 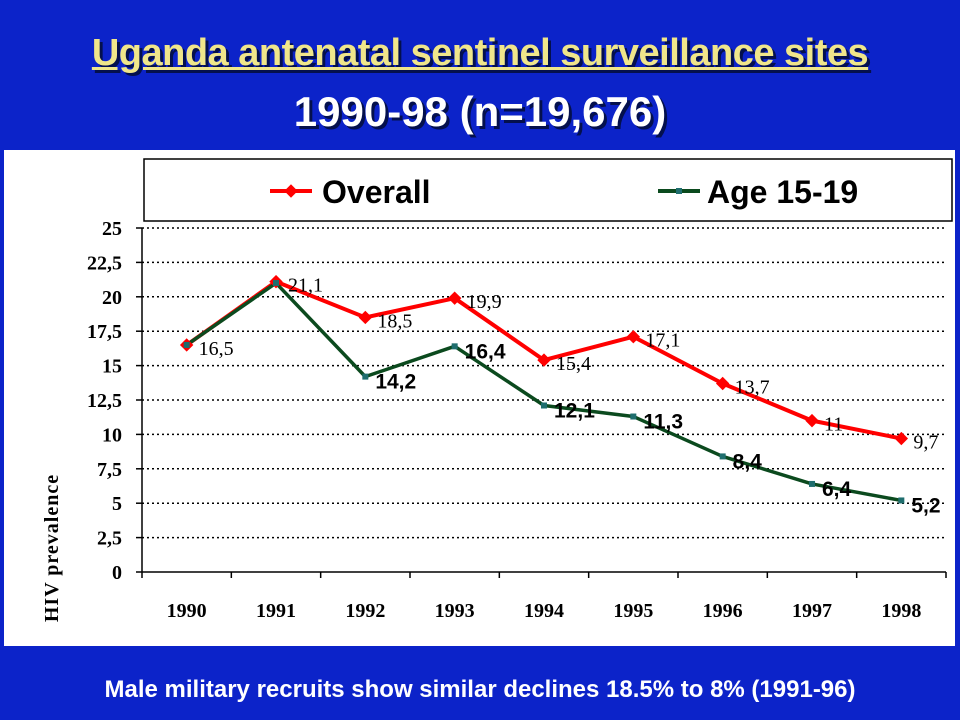 I want to click on x-tick-label: 1996, so click(x=723, y=611).